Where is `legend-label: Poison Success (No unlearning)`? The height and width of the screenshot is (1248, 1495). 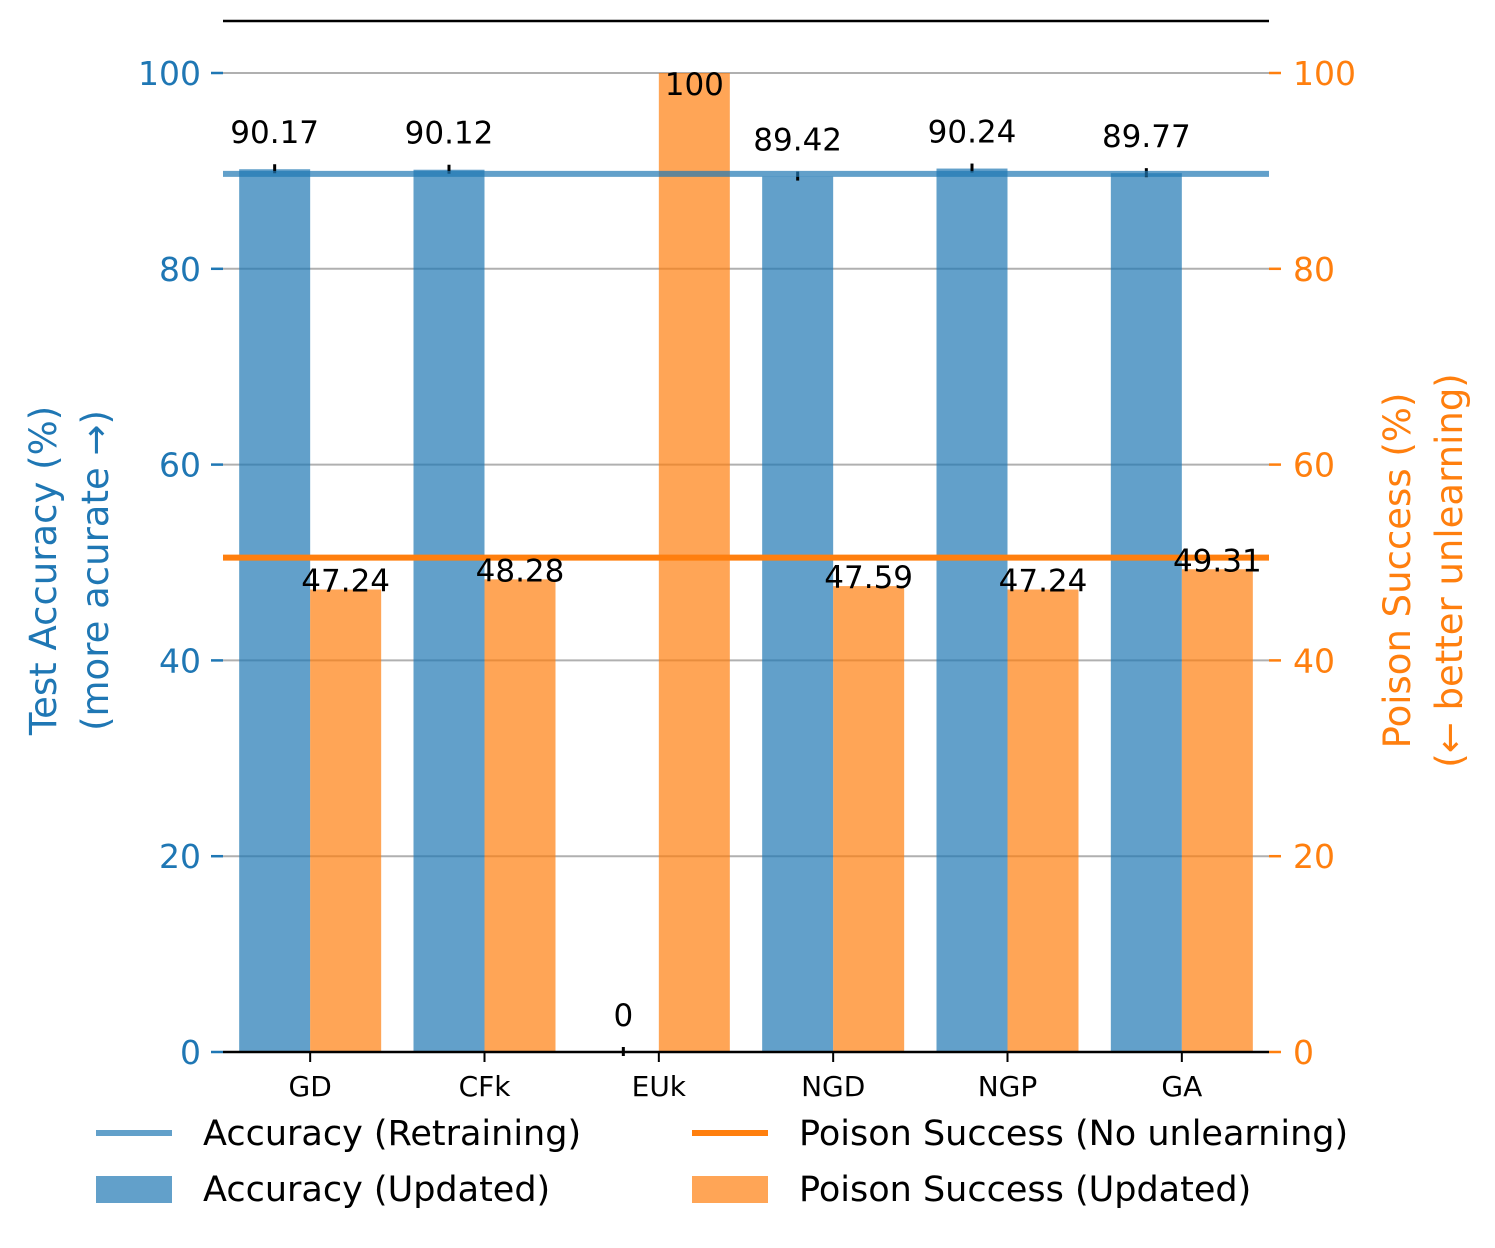
legend-label: Poison Success (No unlearning) is located at coordinates (1073, 1134).